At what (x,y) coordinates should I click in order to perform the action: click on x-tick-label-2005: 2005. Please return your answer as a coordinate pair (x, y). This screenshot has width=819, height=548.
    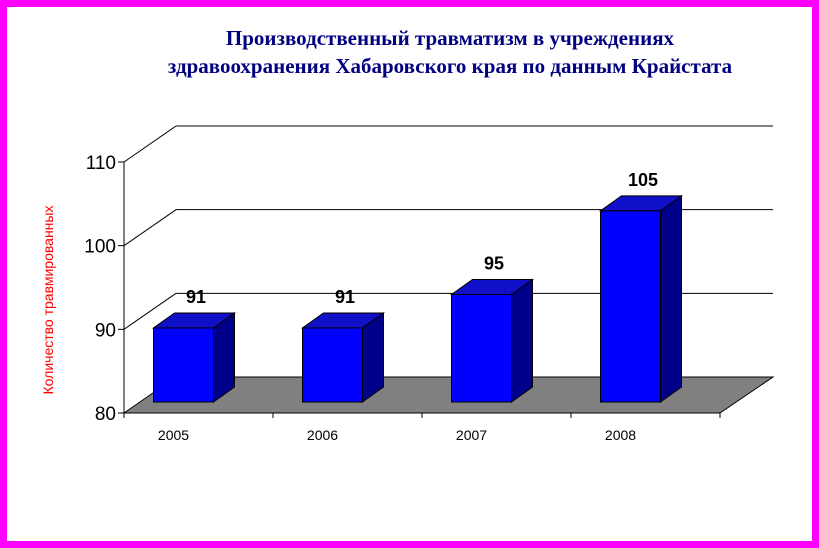
    Looking at the image, I should click on (173, 435).